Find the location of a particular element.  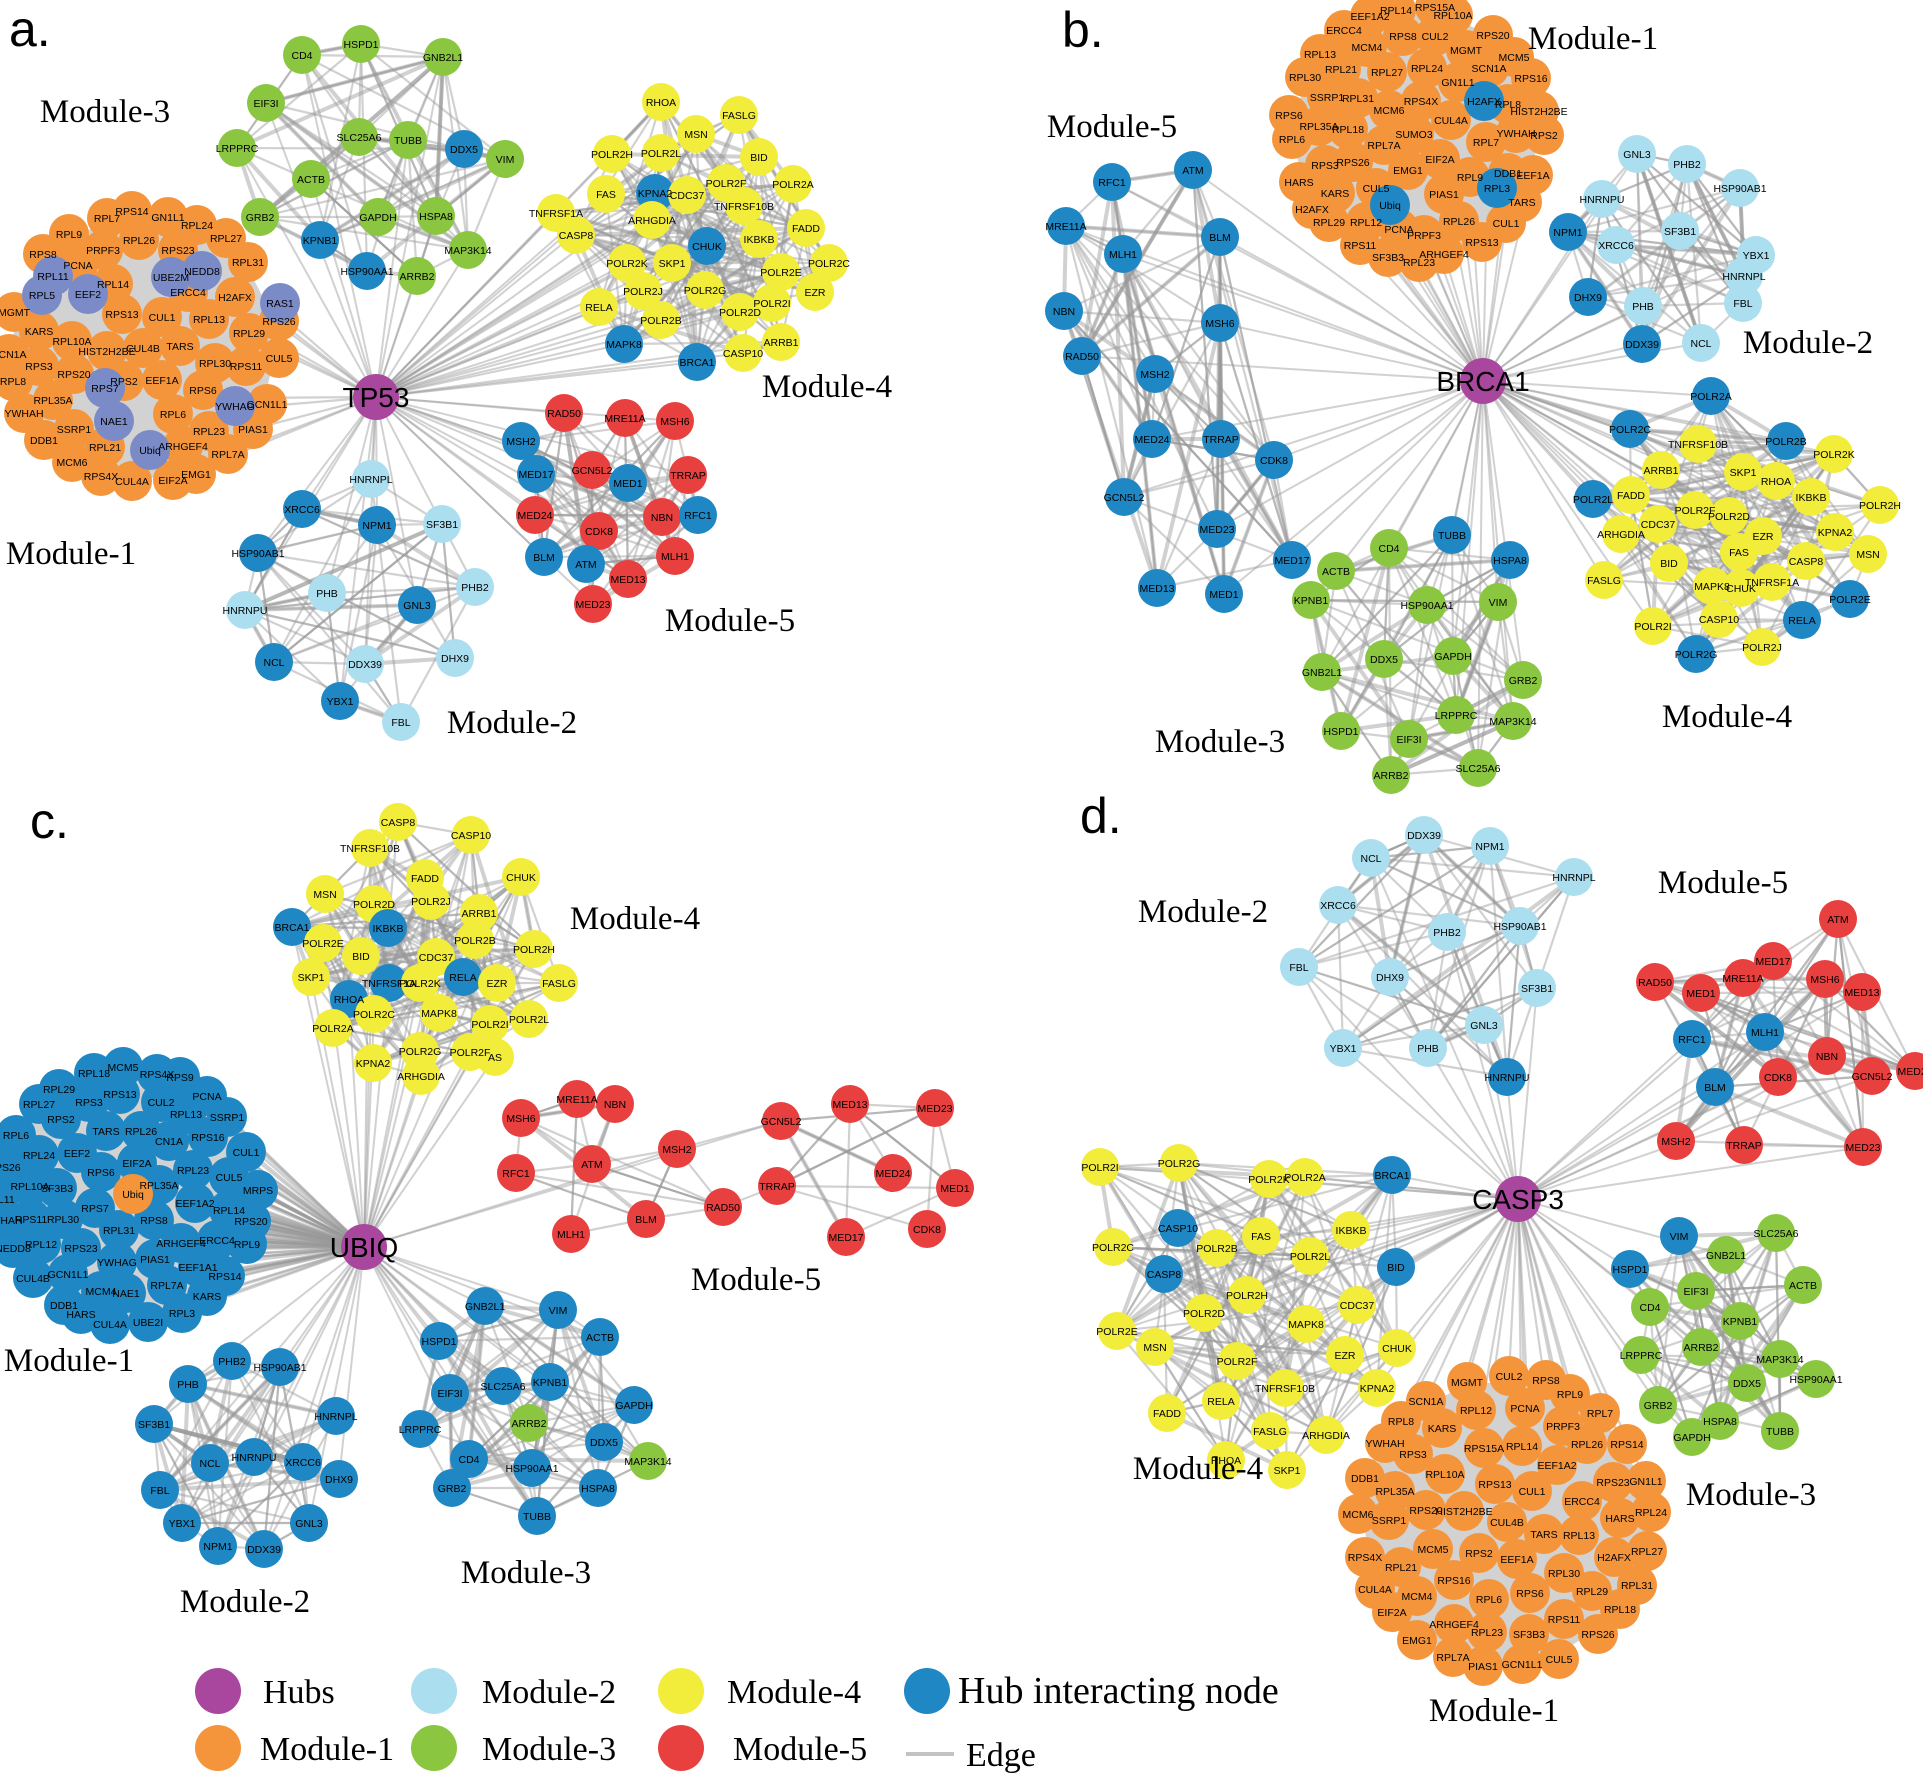

svg-text: ARRB2 is located at coordinates (1390, 776).